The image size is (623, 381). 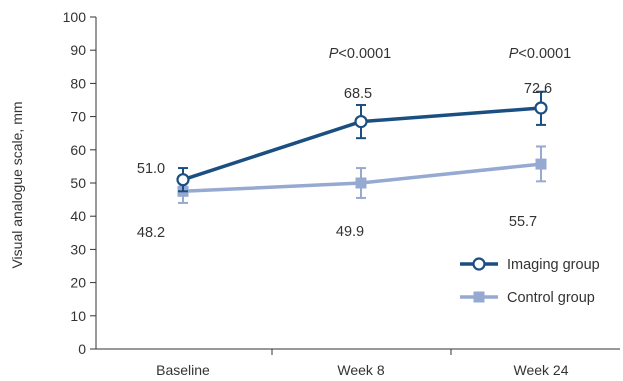 I want to click on y-tick-label: 10, so click(x=78, y=316).